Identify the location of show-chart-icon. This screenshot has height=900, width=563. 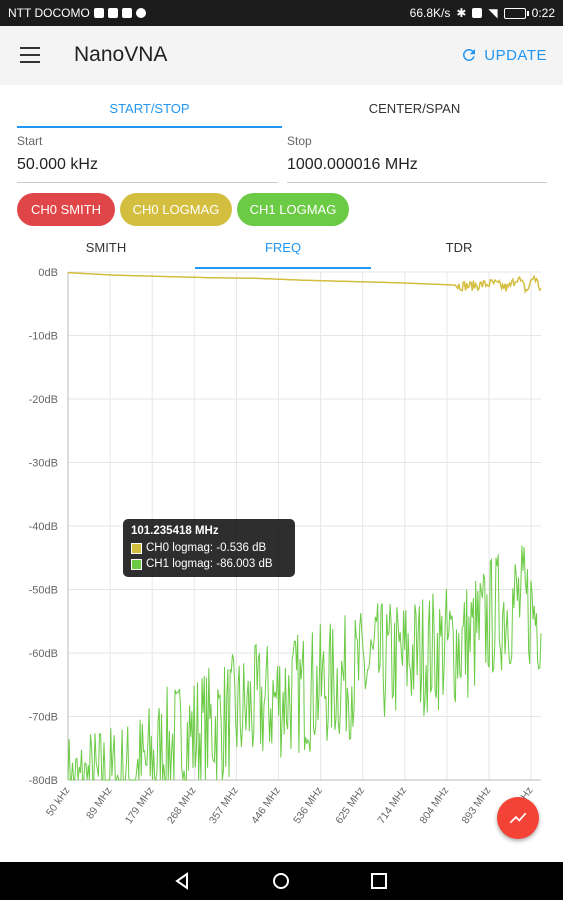
(518, 818).